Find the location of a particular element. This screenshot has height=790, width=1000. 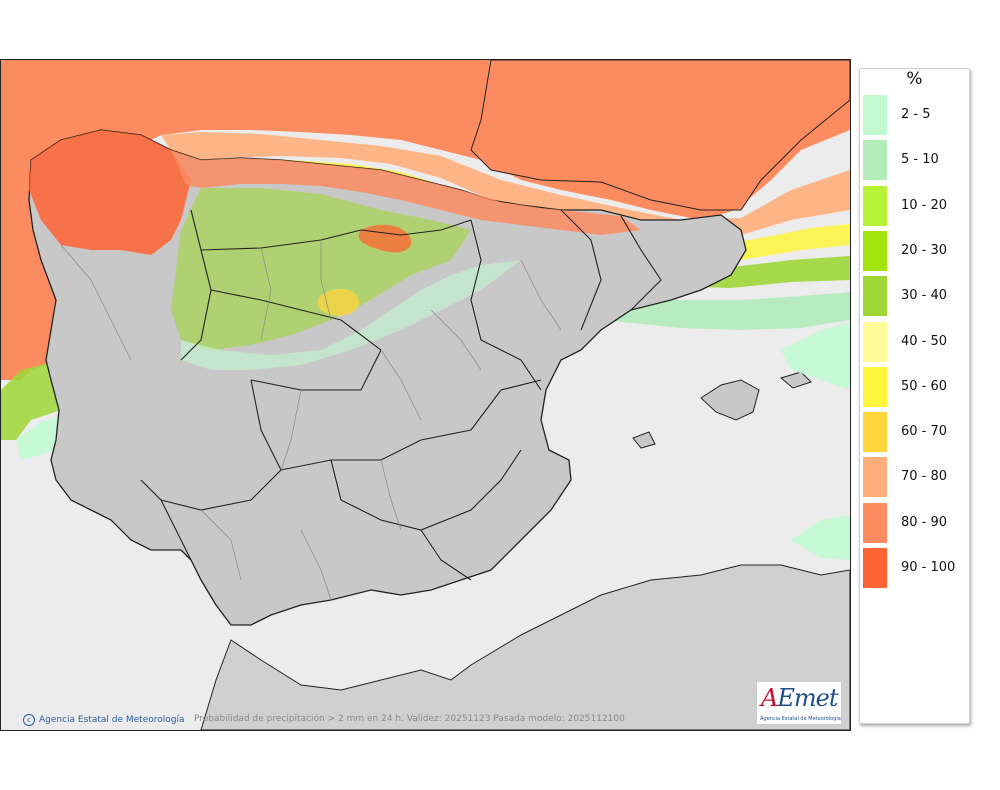

legend-item: 60 - 70 is located at coordinates (915, 432).